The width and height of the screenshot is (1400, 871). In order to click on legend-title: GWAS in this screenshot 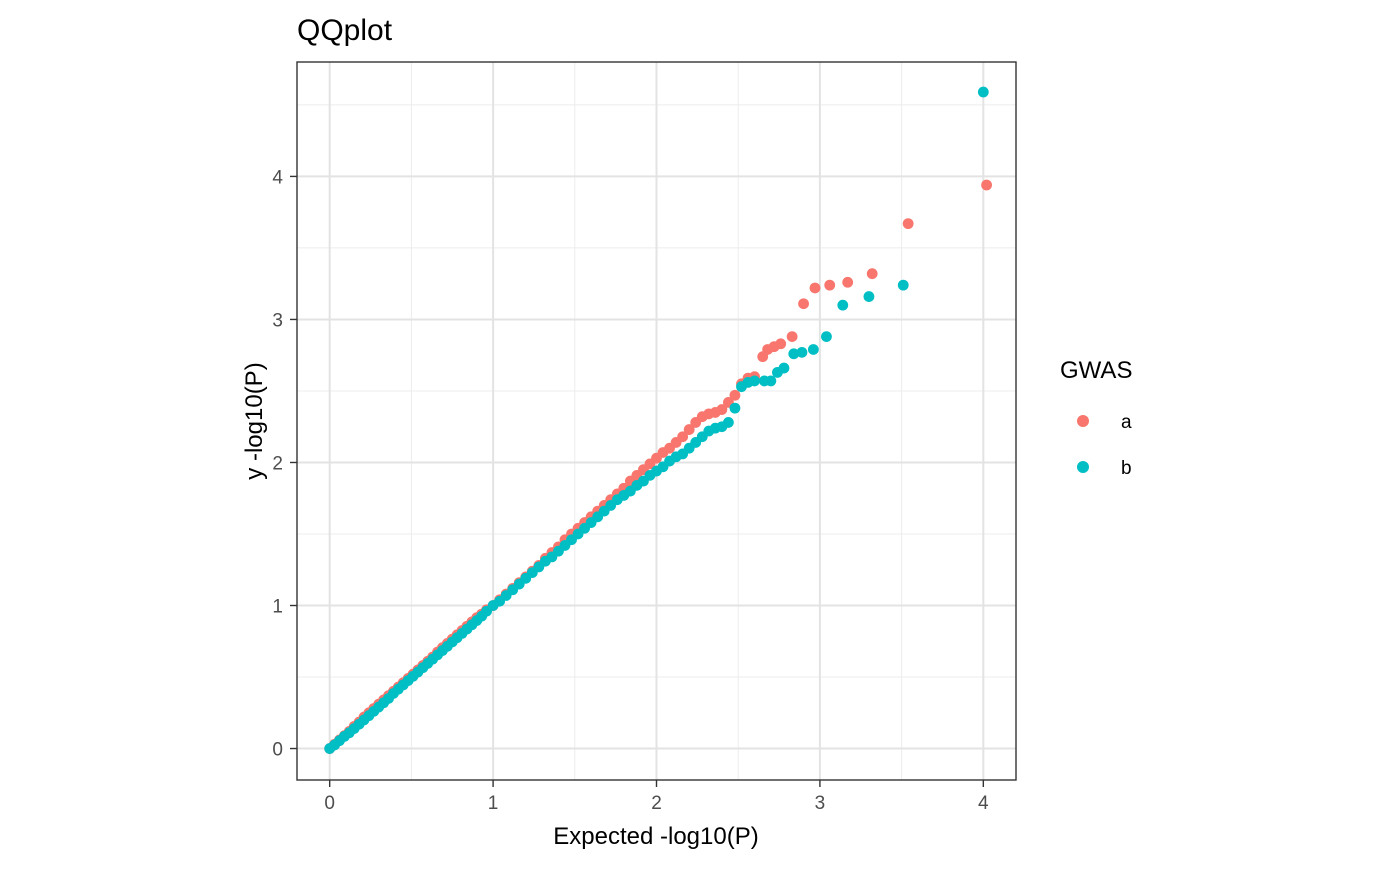, I will do `click(1096, 370)`.